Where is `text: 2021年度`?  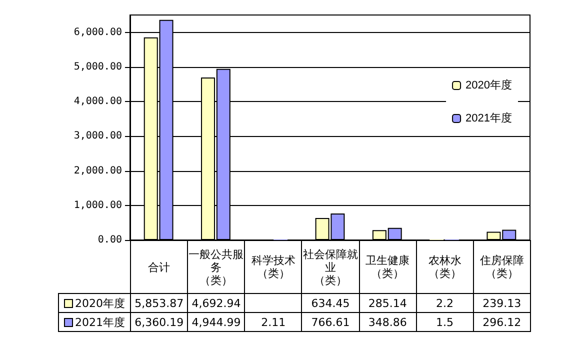
text: 2021年度 is located at coordinates (100, 322).